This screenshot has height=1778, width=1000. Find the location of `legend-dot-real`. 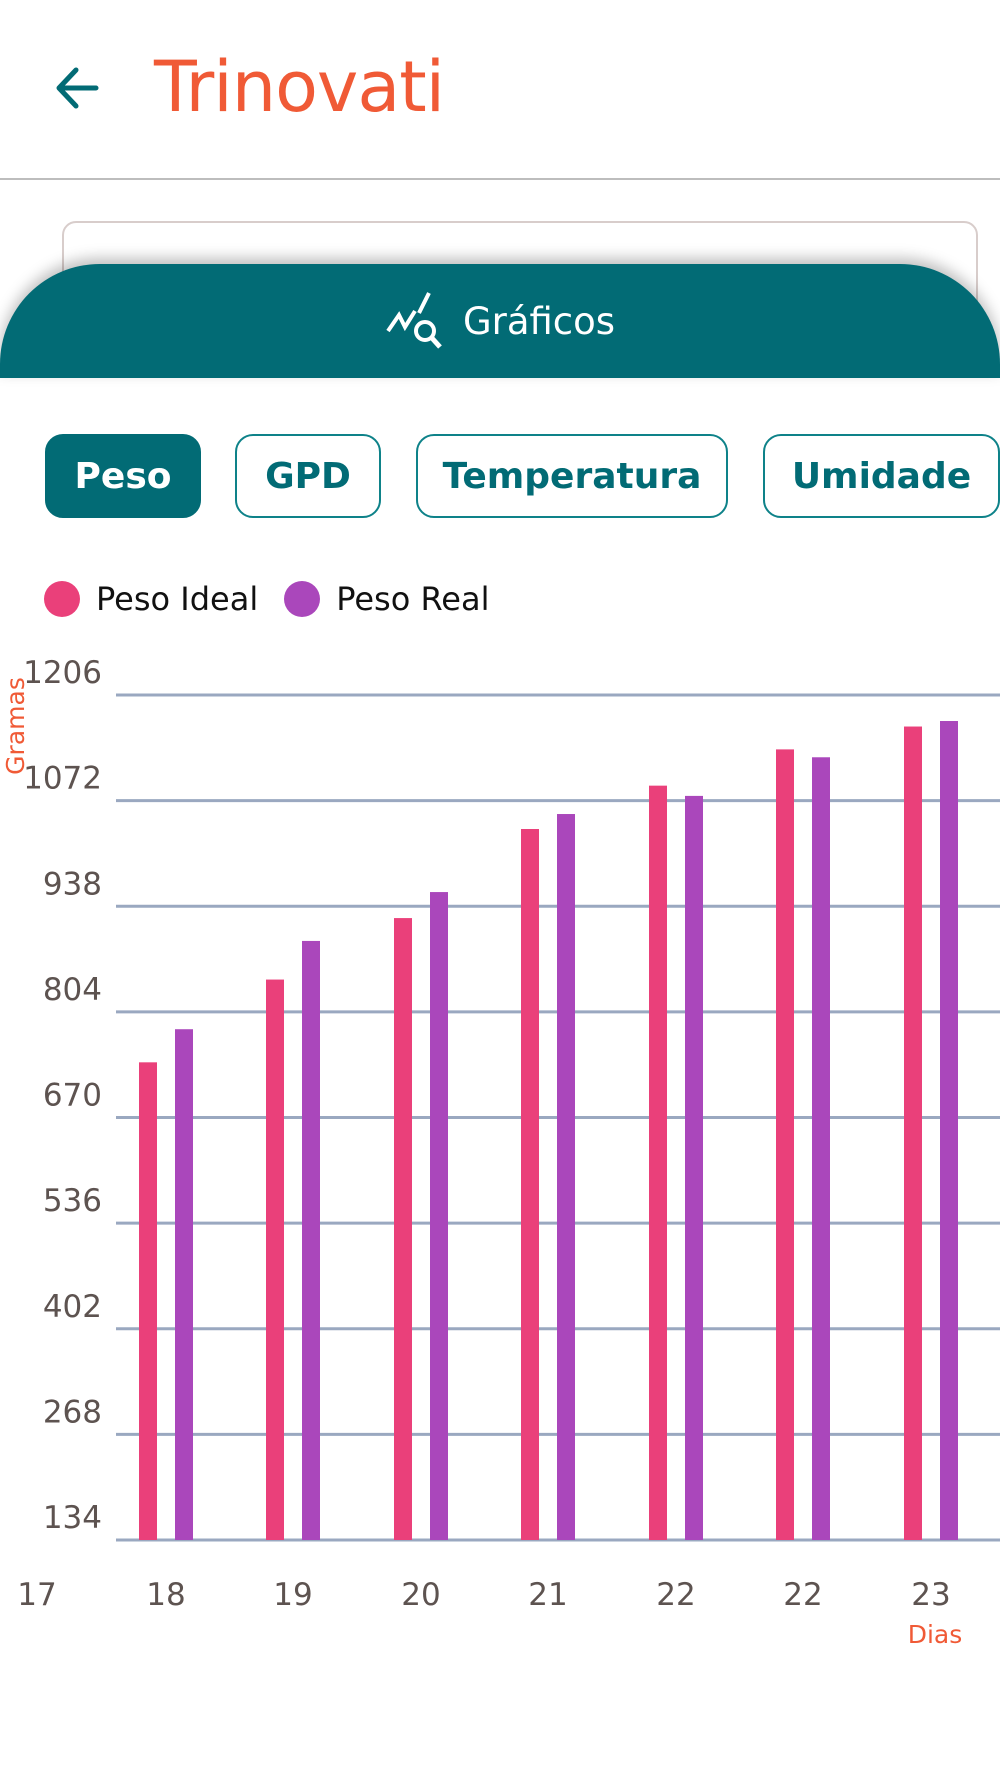

legend-dot-real is located at coordinates (302, 599).